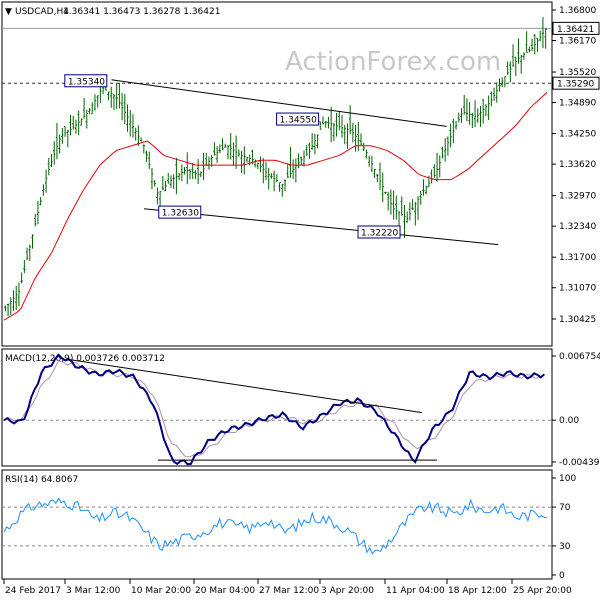  I want to click on price-marker-text: 1.36421, so click(575, 30).